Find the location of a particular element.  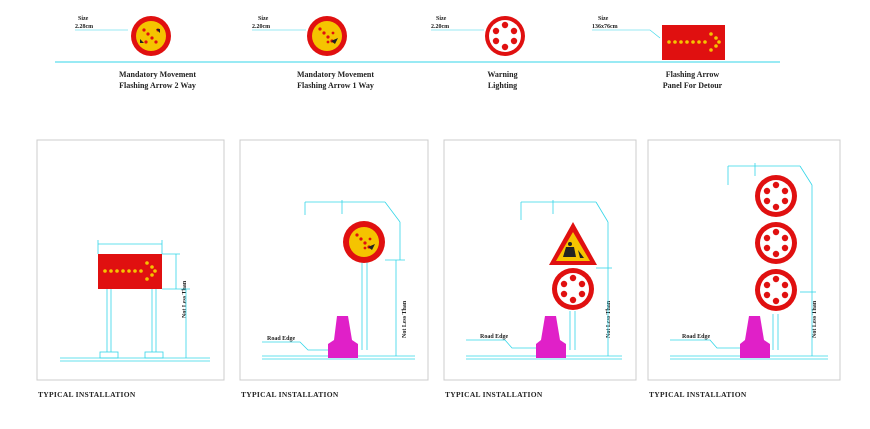

panel-label-1: TYPICAL INSTALLATION is located at coordinates (87, 394).